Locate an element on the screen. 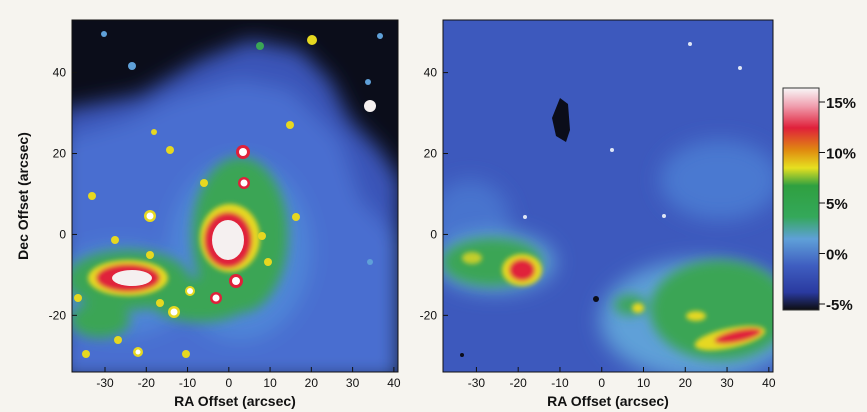 The image size is (867, 412). left-panel-x-tick: 20 is located at coordinates (312, 383).